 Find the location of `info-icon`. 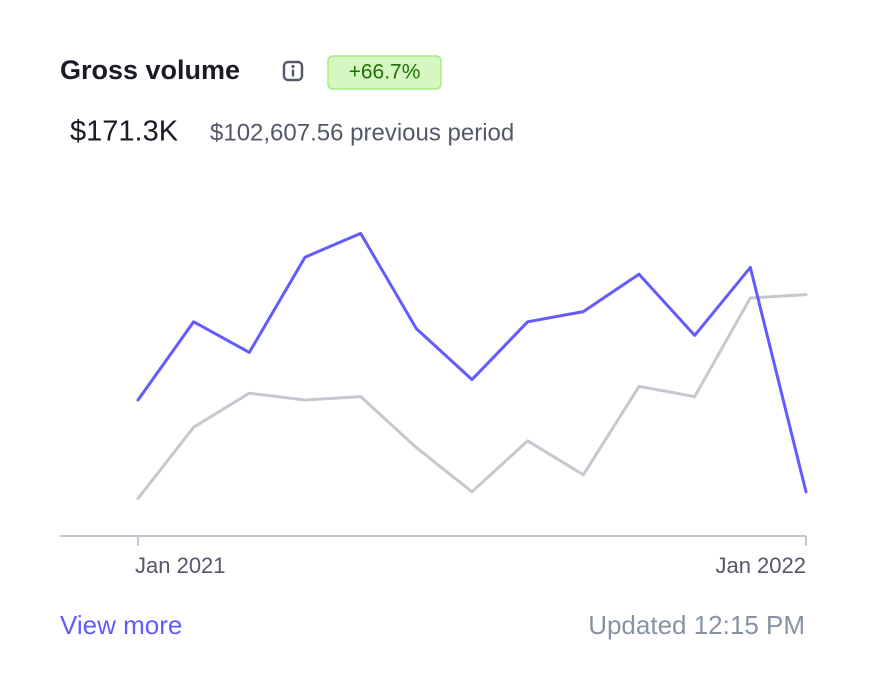

info-icon is located at coordinates (293, 71).